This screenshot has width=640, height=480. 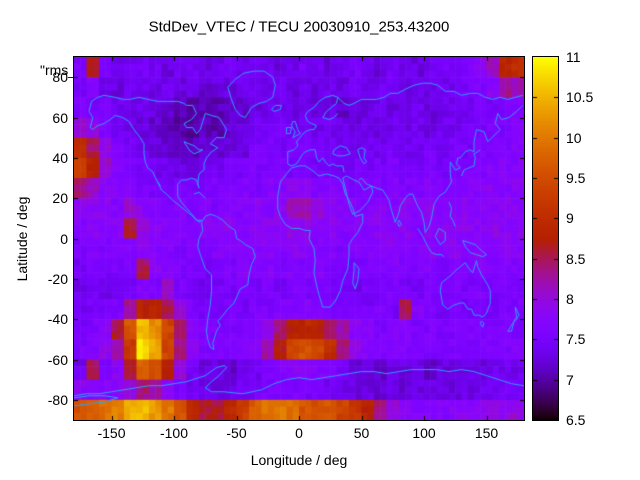 What do you see at coordinates (486, 433) in the screenshot?
I see `x-tick-label: 150` at bounding box center [486, 433].